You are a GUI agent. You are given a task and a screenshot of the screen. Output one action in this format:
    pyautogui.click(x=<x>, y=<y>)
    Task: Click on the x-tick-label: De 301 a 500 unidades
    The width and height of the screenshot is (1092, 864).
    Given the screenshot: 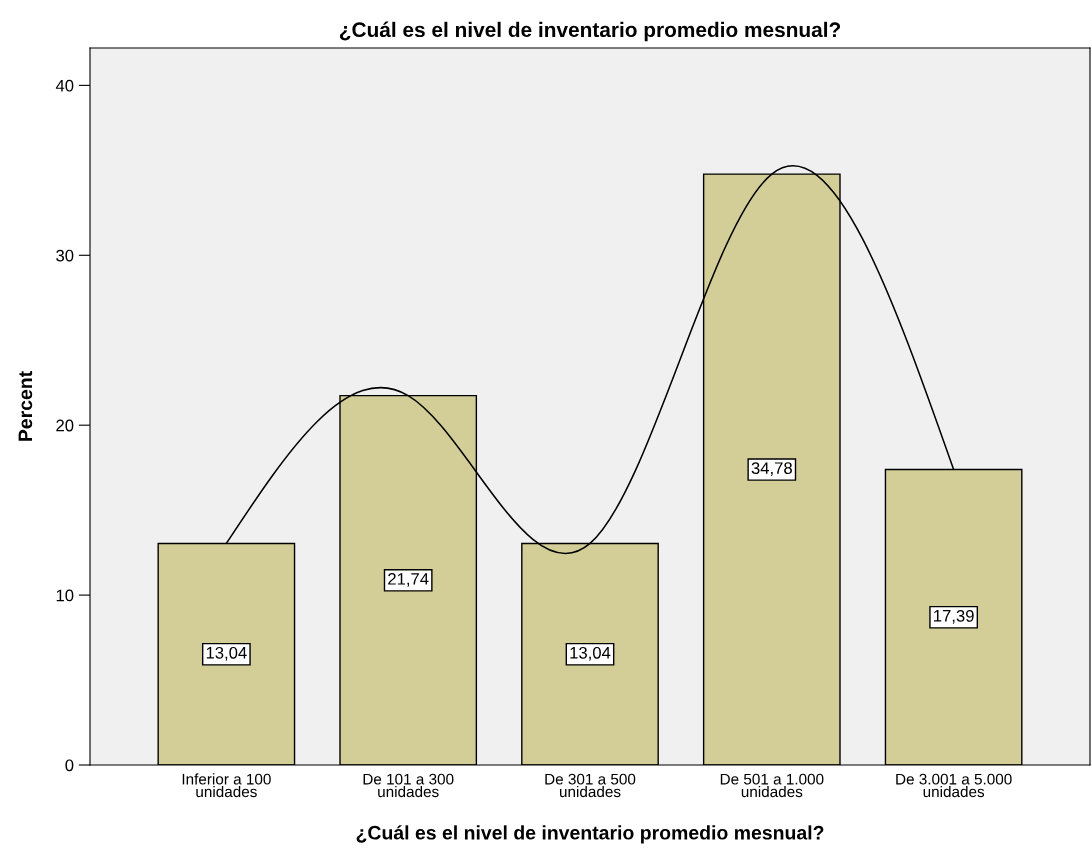 What is the action you would take?
    pyautogui.click(x=590, y=785)
    